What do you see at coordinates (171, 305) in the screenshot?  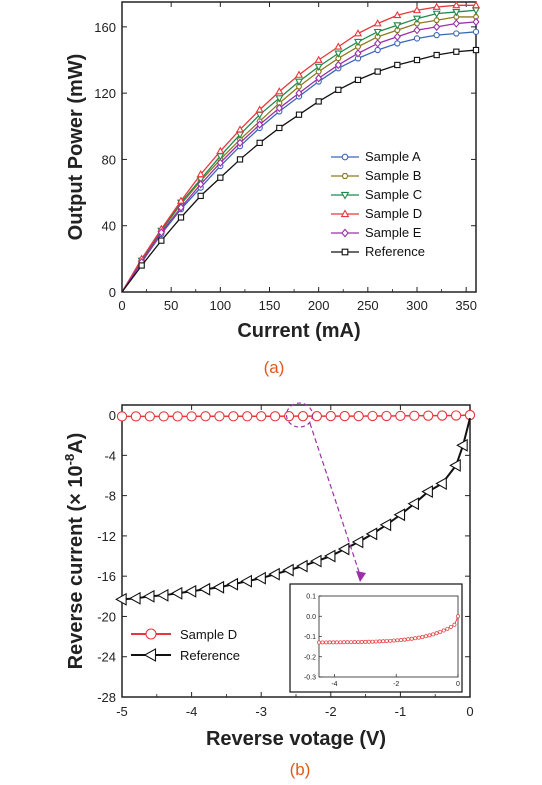 I see `x-tick-label: 50` at bounding box center [171, 305].